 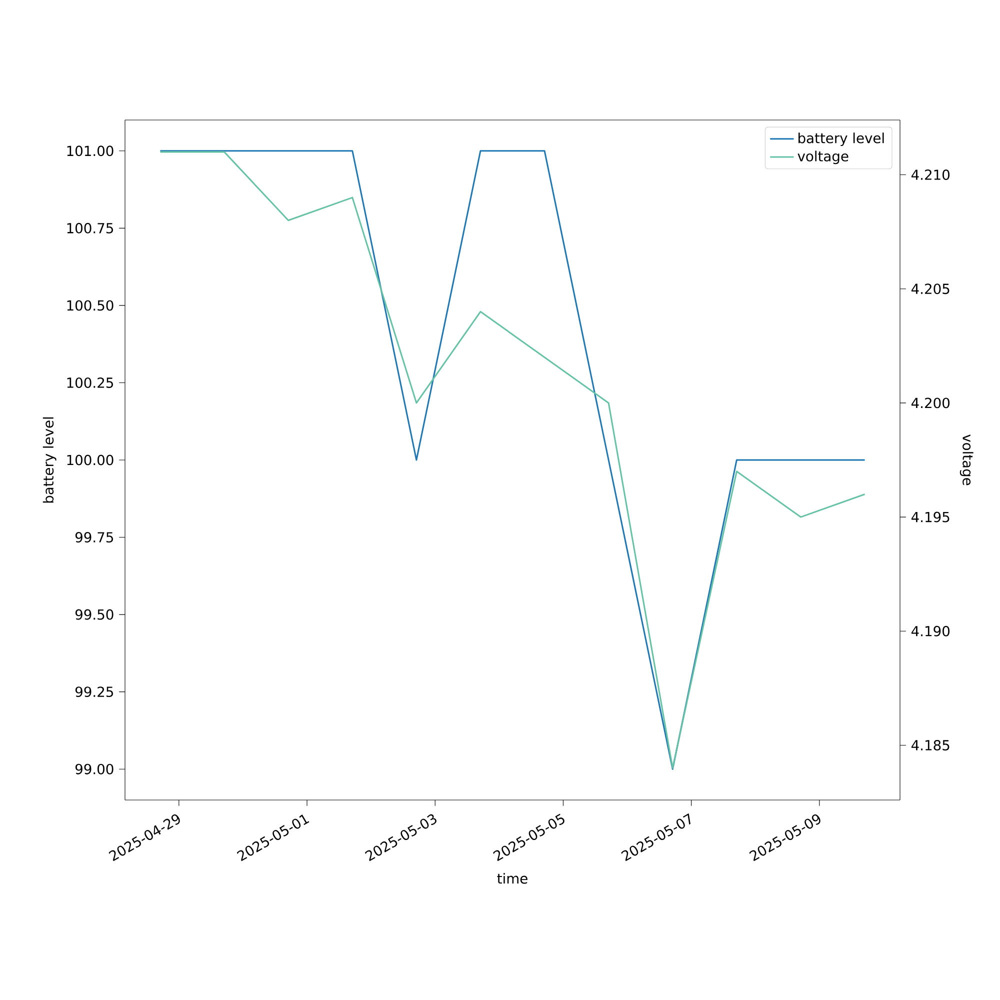 I want to click on y2-tick-label: 4.185, so click(x=930, y=745).